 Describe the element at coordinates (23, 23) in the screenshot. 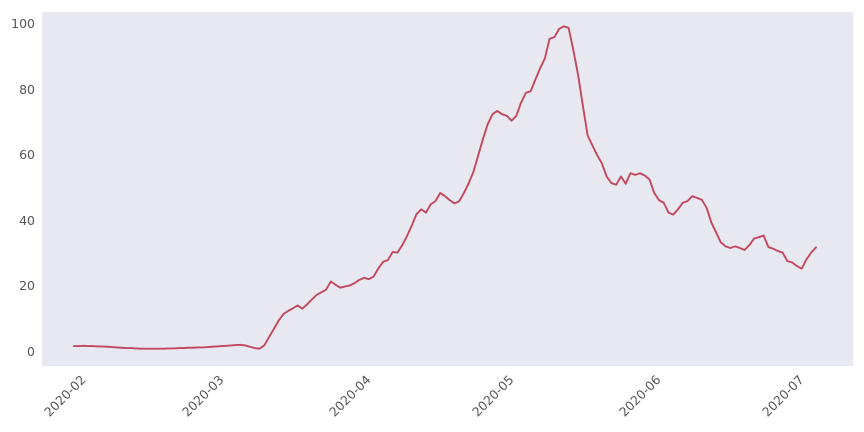

I see `y-tick-label: 100` at that location.